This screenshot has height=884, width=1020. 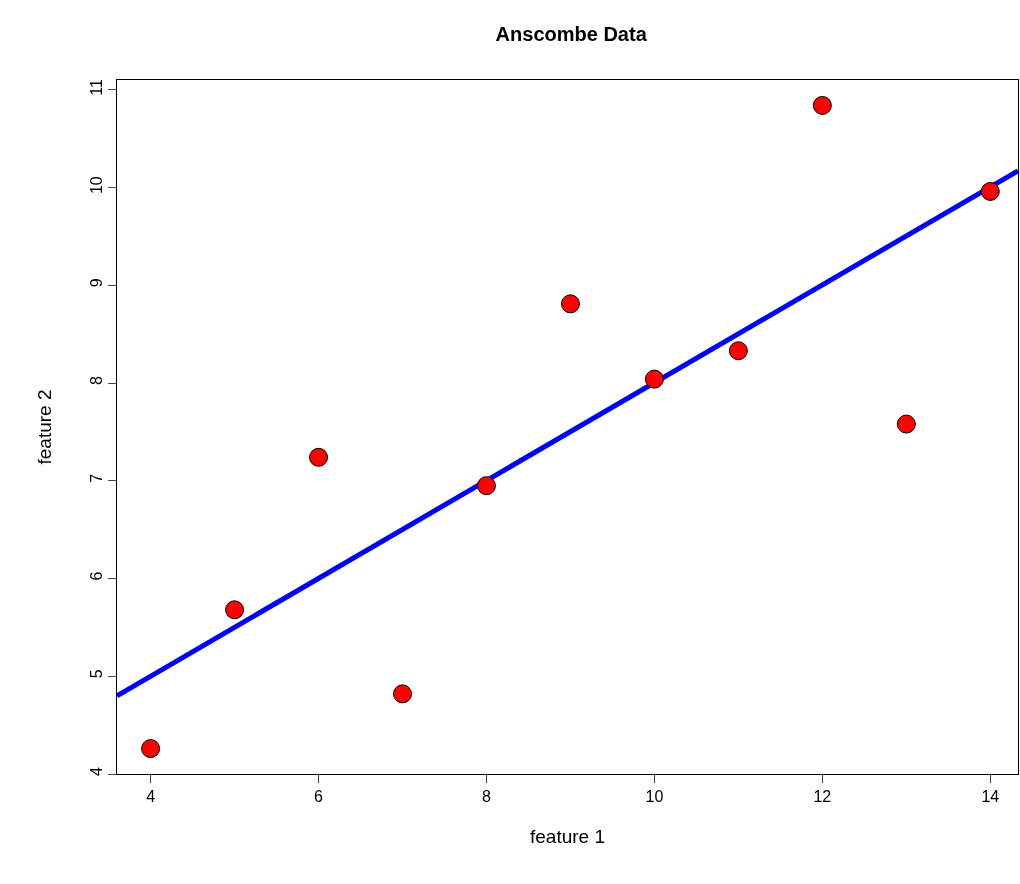 What do you see at coordinates (319, 797) in the screenshot?
I see `x-tick-label: 6` at bounding box center [319, 797].